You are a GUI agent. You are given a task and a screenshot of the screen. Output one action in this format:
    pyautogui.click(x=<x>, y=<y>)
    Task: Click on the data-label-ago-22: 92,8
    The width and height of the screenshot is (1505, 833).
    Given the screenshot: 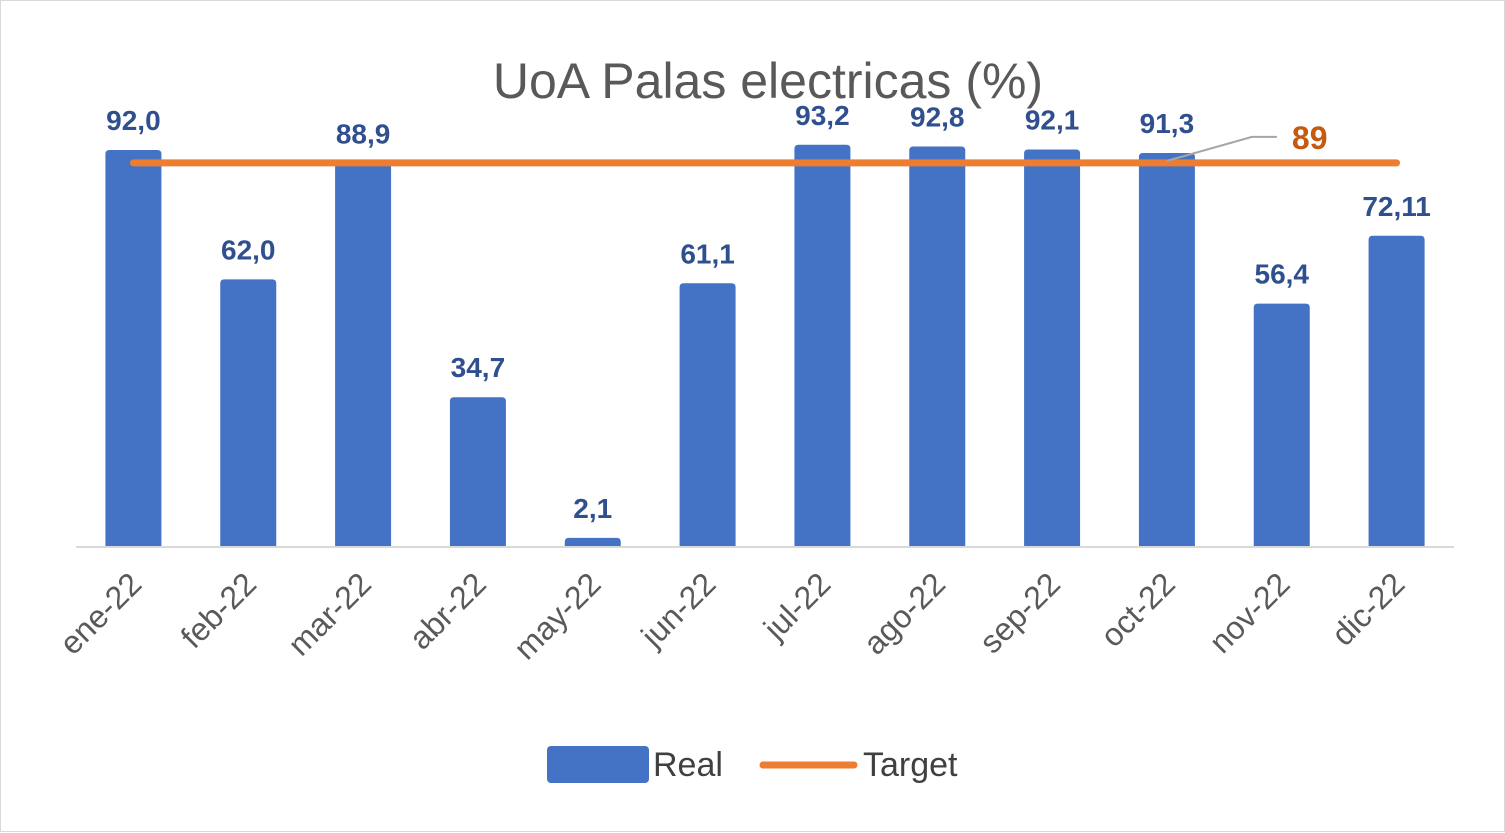 What is the action you would take?
    pyautogui.click(x=937, y=116)
    